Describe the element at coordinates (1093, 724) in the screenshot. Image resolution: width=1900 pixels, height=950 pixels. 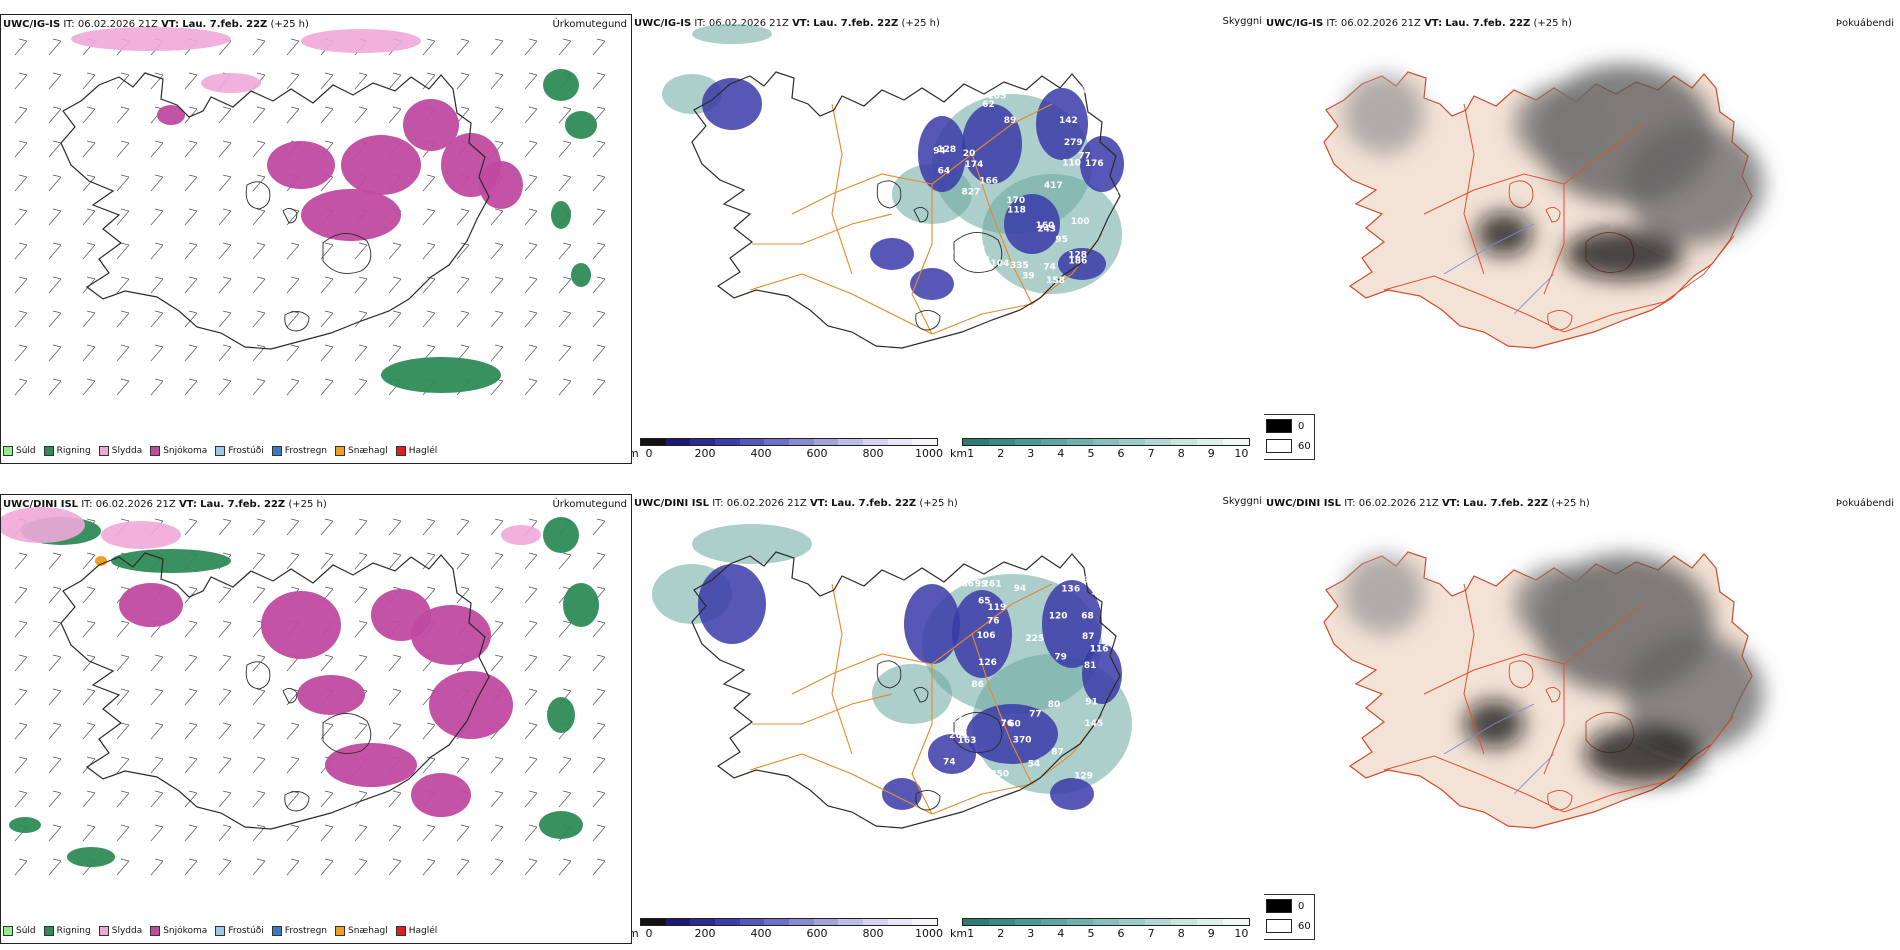
I see `cloud-base-label: 145` at that location.